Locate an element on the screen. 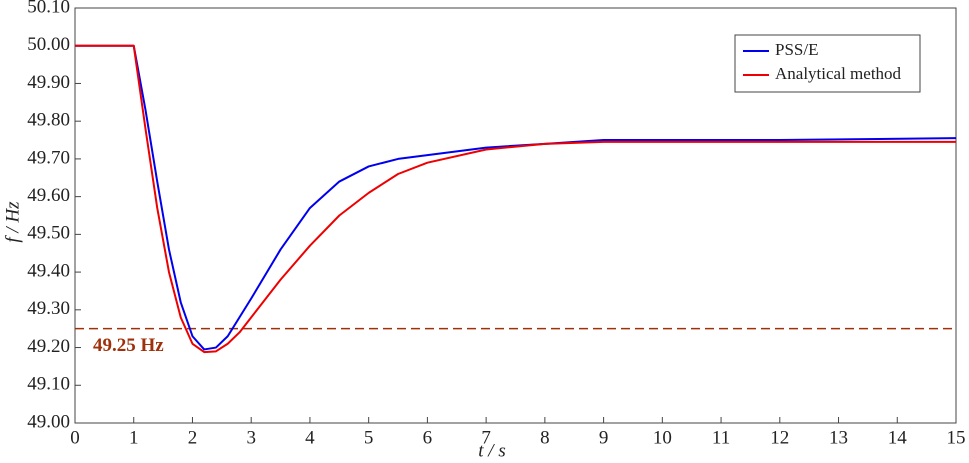 This screenshot has width=969, height=463. legend-label: Analytical method is located at coordinates (838, 73).